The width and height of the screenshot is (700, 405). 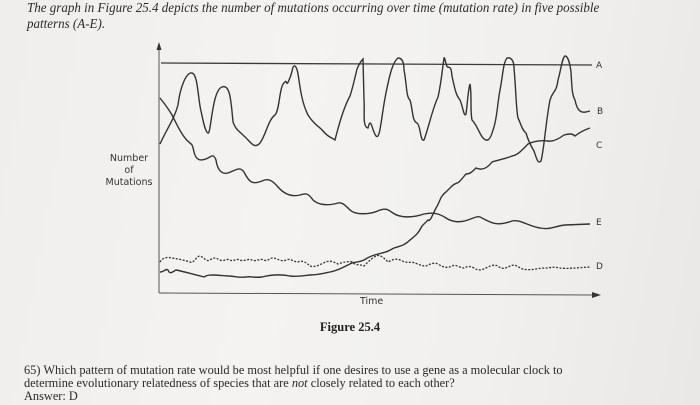 I want to click on series-label-a: A, so click(x=599, y=66).